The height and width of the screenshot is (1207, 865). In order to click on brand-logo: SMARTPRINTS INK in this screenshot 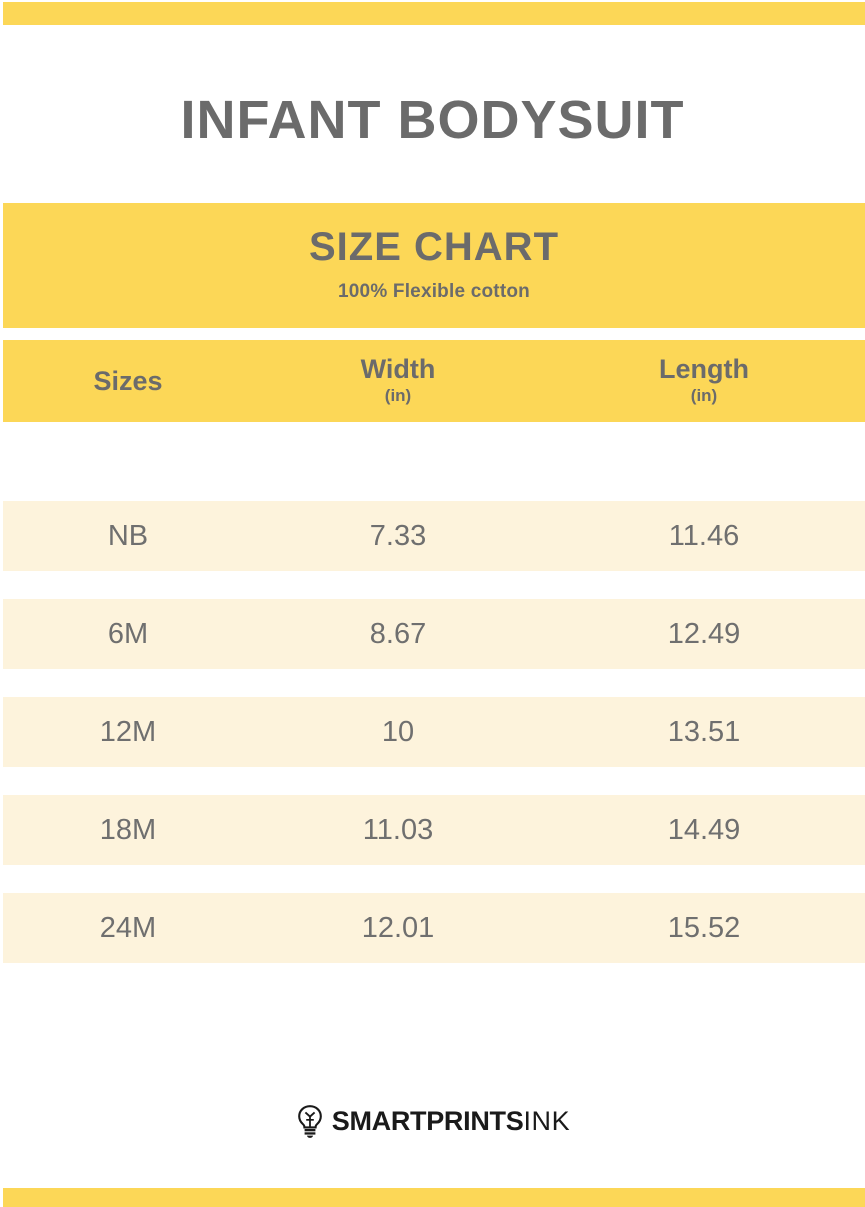, I will do `click(432, 1121)`.